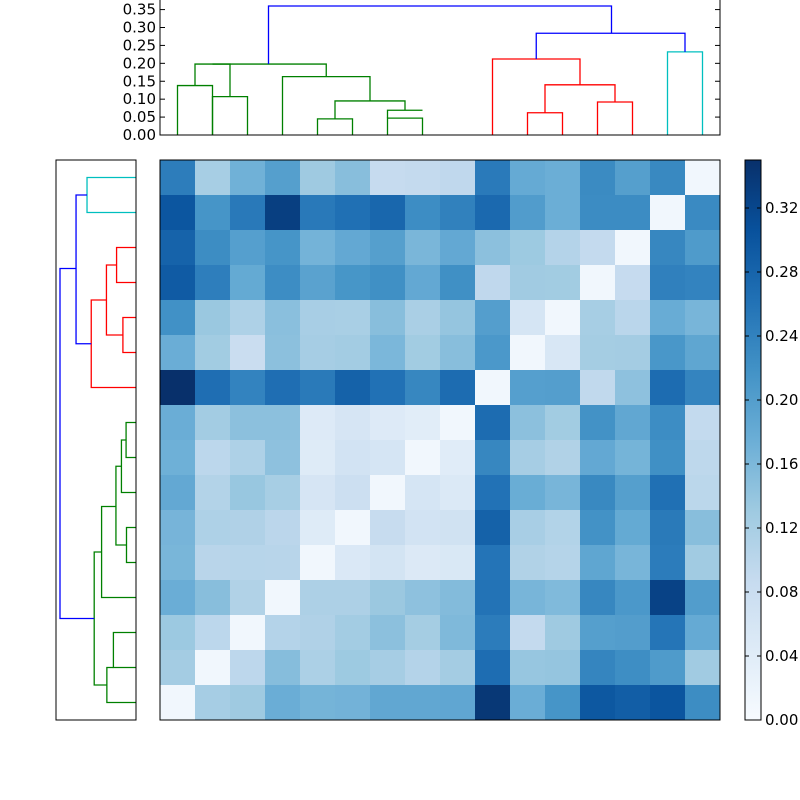 The image size is (800, 800). Describe the element at coordinates (781, 656) in the screenshot. I see `colorbar-tick-label: 0.04` at that location.